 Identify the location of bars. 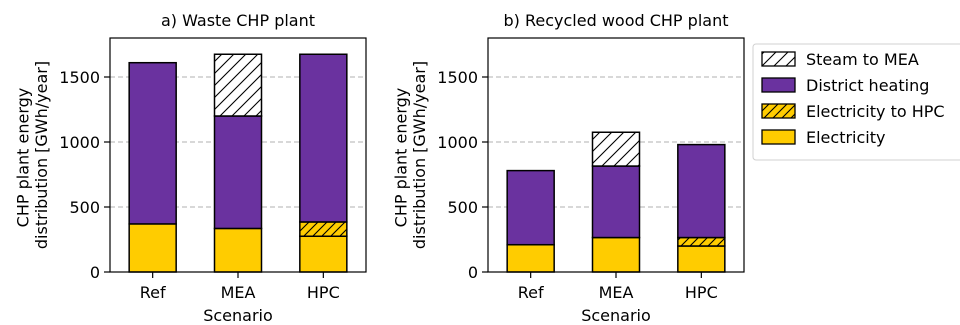
(616, 202).